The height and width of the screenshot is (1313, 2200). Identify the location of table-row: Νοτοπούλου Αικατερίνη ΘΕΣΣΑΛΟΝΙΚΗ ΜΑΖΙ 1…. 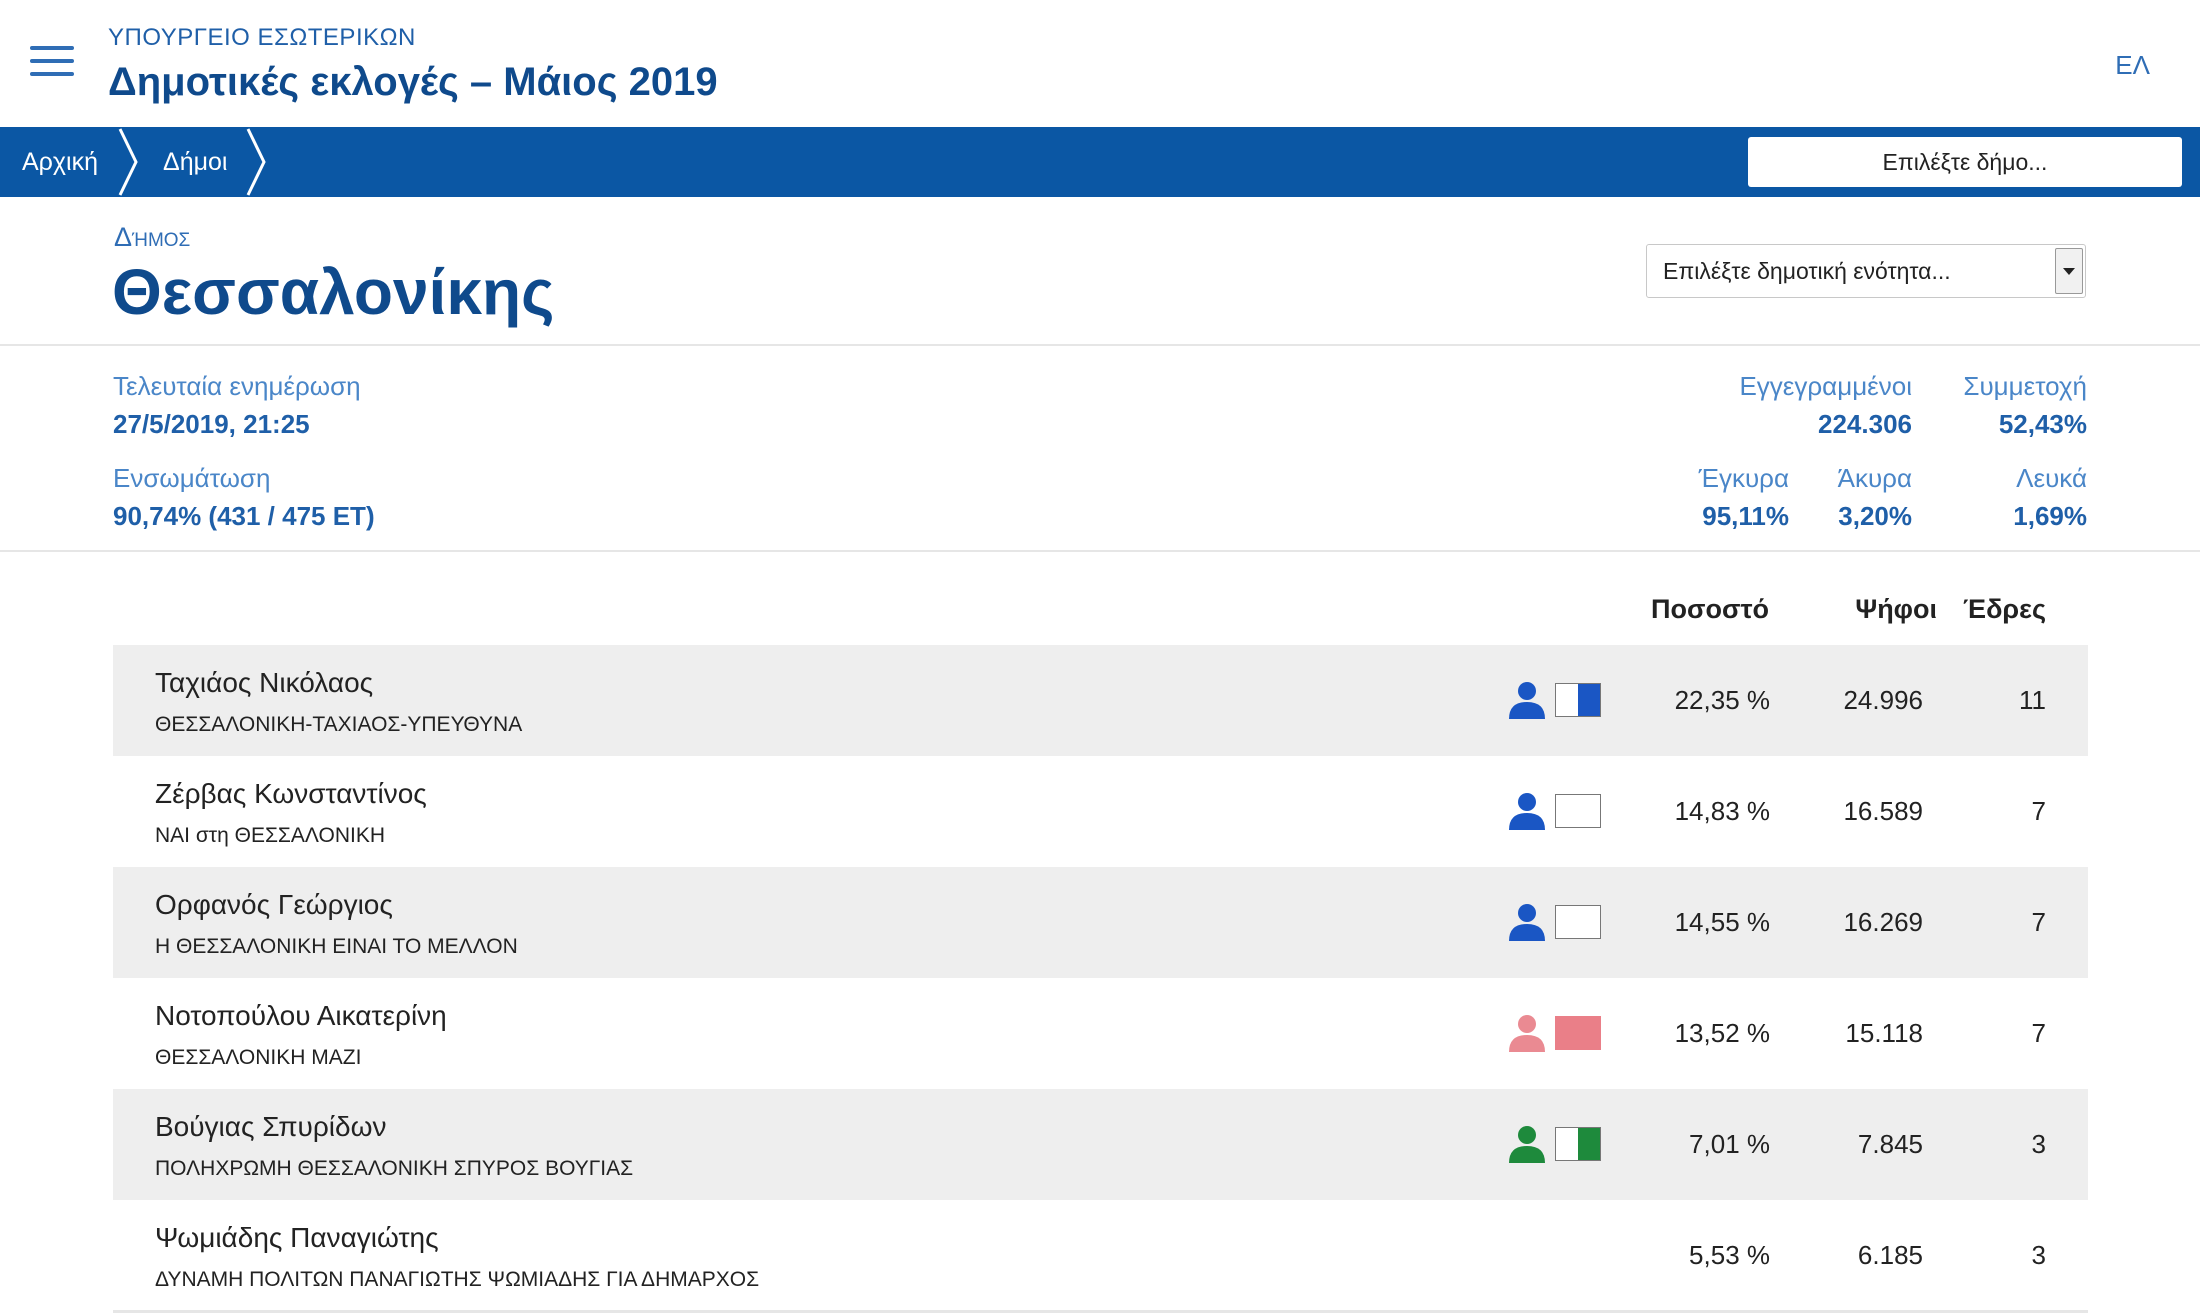
(1100, 1033).